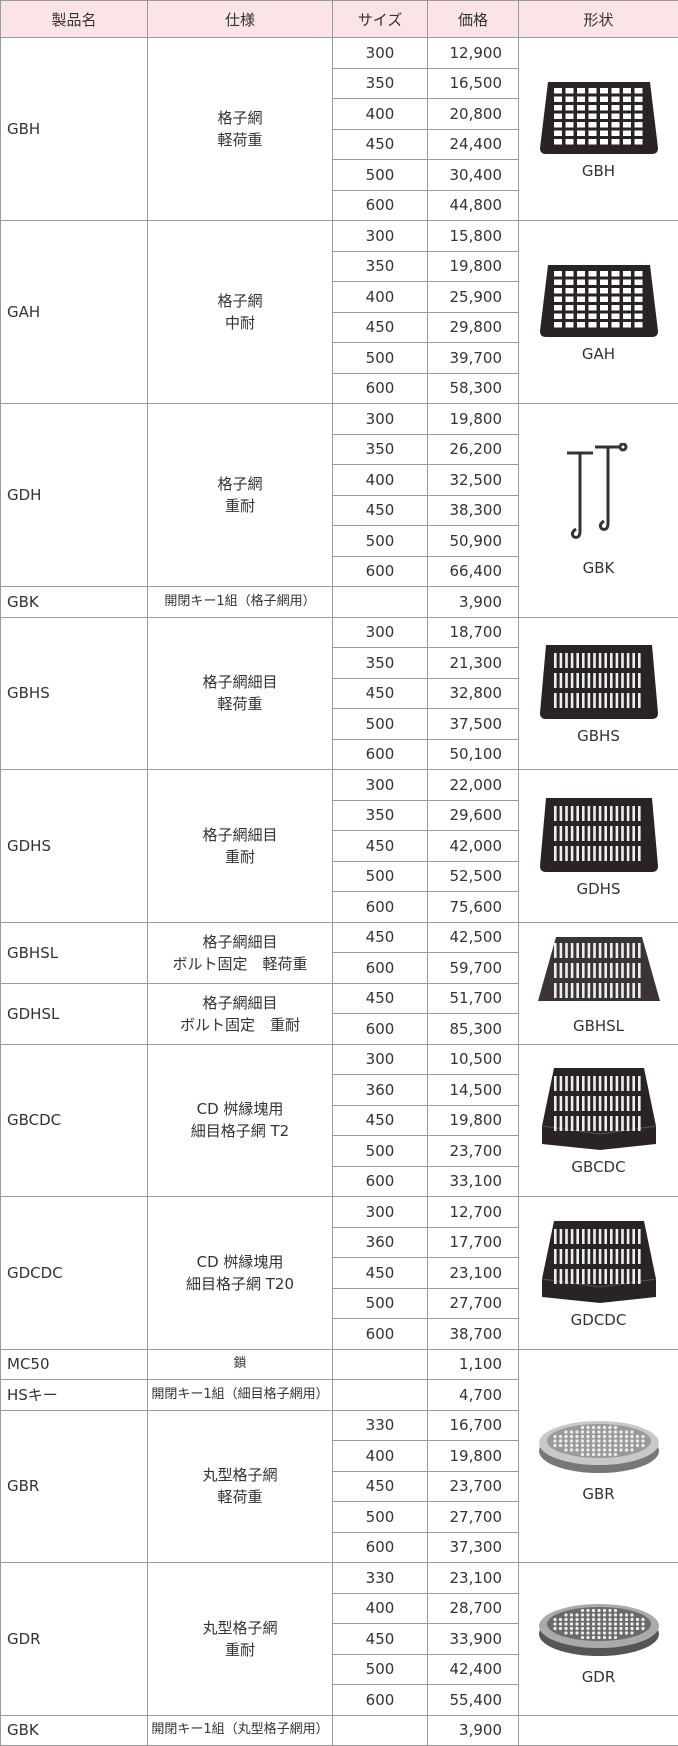 The image size is (678, 1746). Describe the element at coordinates (599, 971) in the screenshot. I see `slotted-plate-image` at that location.